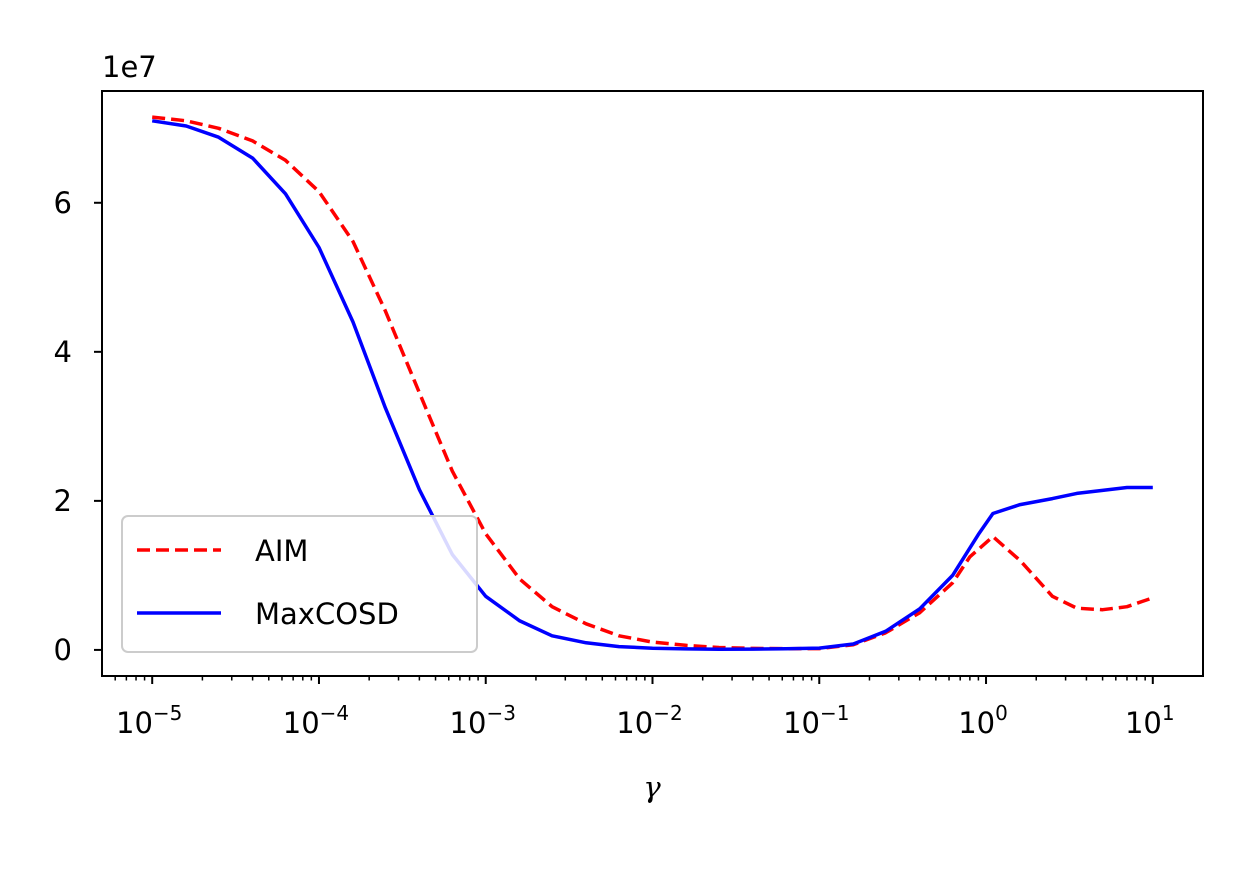 The height and width of the screenshot is (873, 1248). What do you see at coordinates (281, 551) in the screenshot?
I see `legend-label-aim: AIM` at bounding box center [281, 551].